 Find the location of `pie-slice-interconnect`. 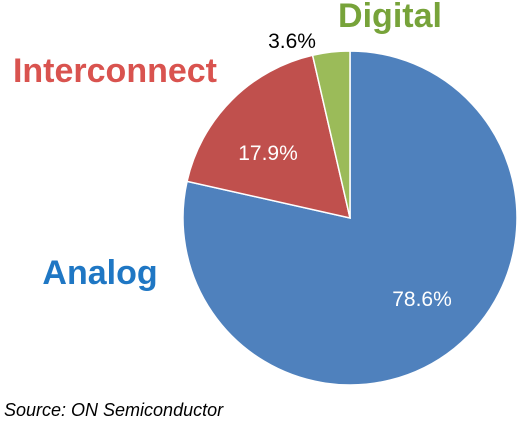

pie-slice-interconnect is located at coordinates (268, 136).